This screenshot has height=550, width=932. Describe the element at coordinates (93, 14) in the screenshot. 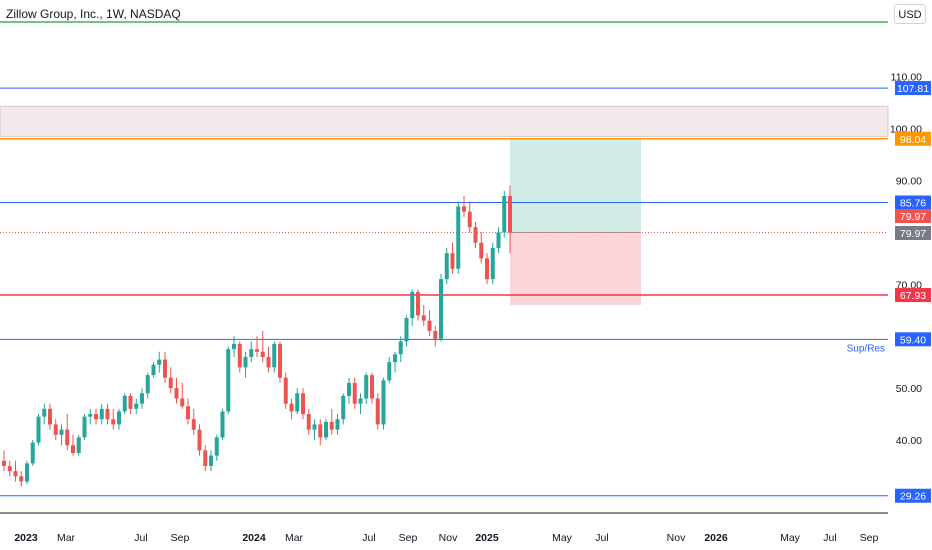

I see `chart-title: Zillow Group, Inc., 1W, NASDAQ` at that location.